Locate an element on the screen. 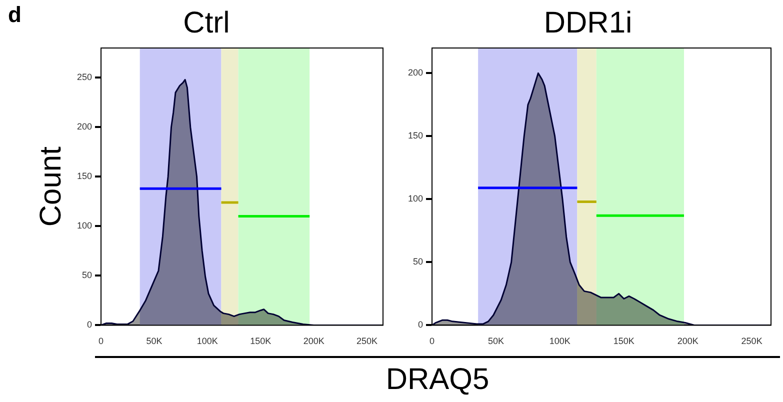 The image size is (783, 402). y-tick-label: 250 is located at coordinates (84, 77).